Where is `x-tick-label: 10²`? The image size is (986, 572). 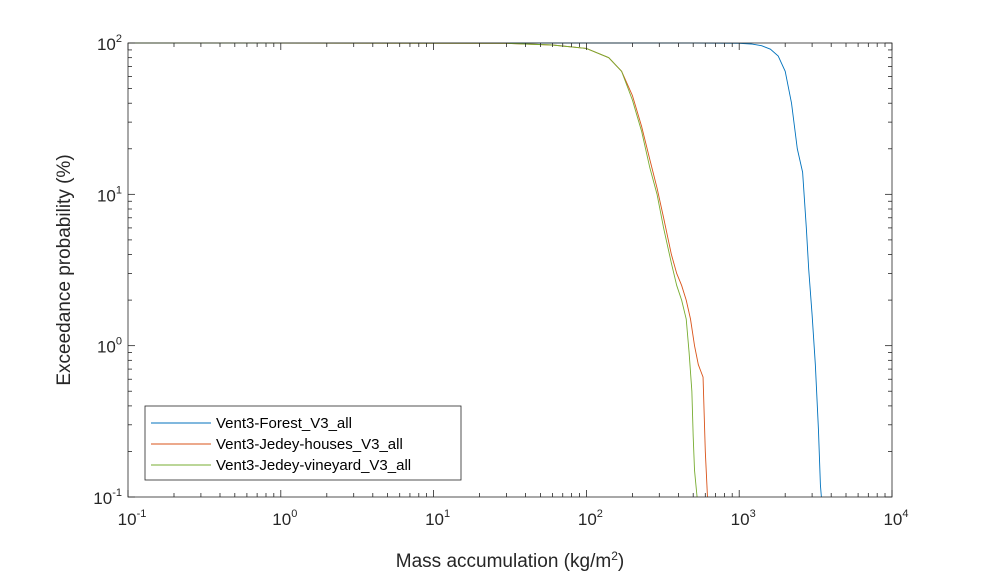
x-tick-label: 10² is located at coordinates (590, 518).